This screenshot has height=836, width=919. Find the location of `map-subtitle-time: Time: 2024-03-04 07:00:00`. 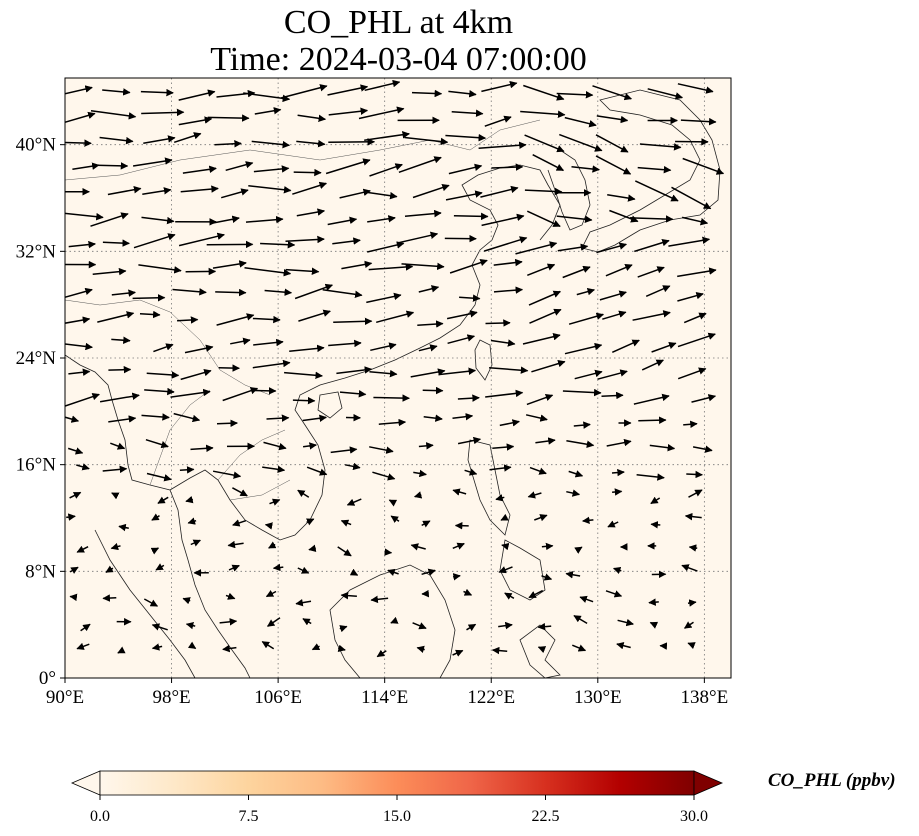

map-subtitle-time: Time: 2024-03-04 07:00:00 is located at coordinates (398, 59).